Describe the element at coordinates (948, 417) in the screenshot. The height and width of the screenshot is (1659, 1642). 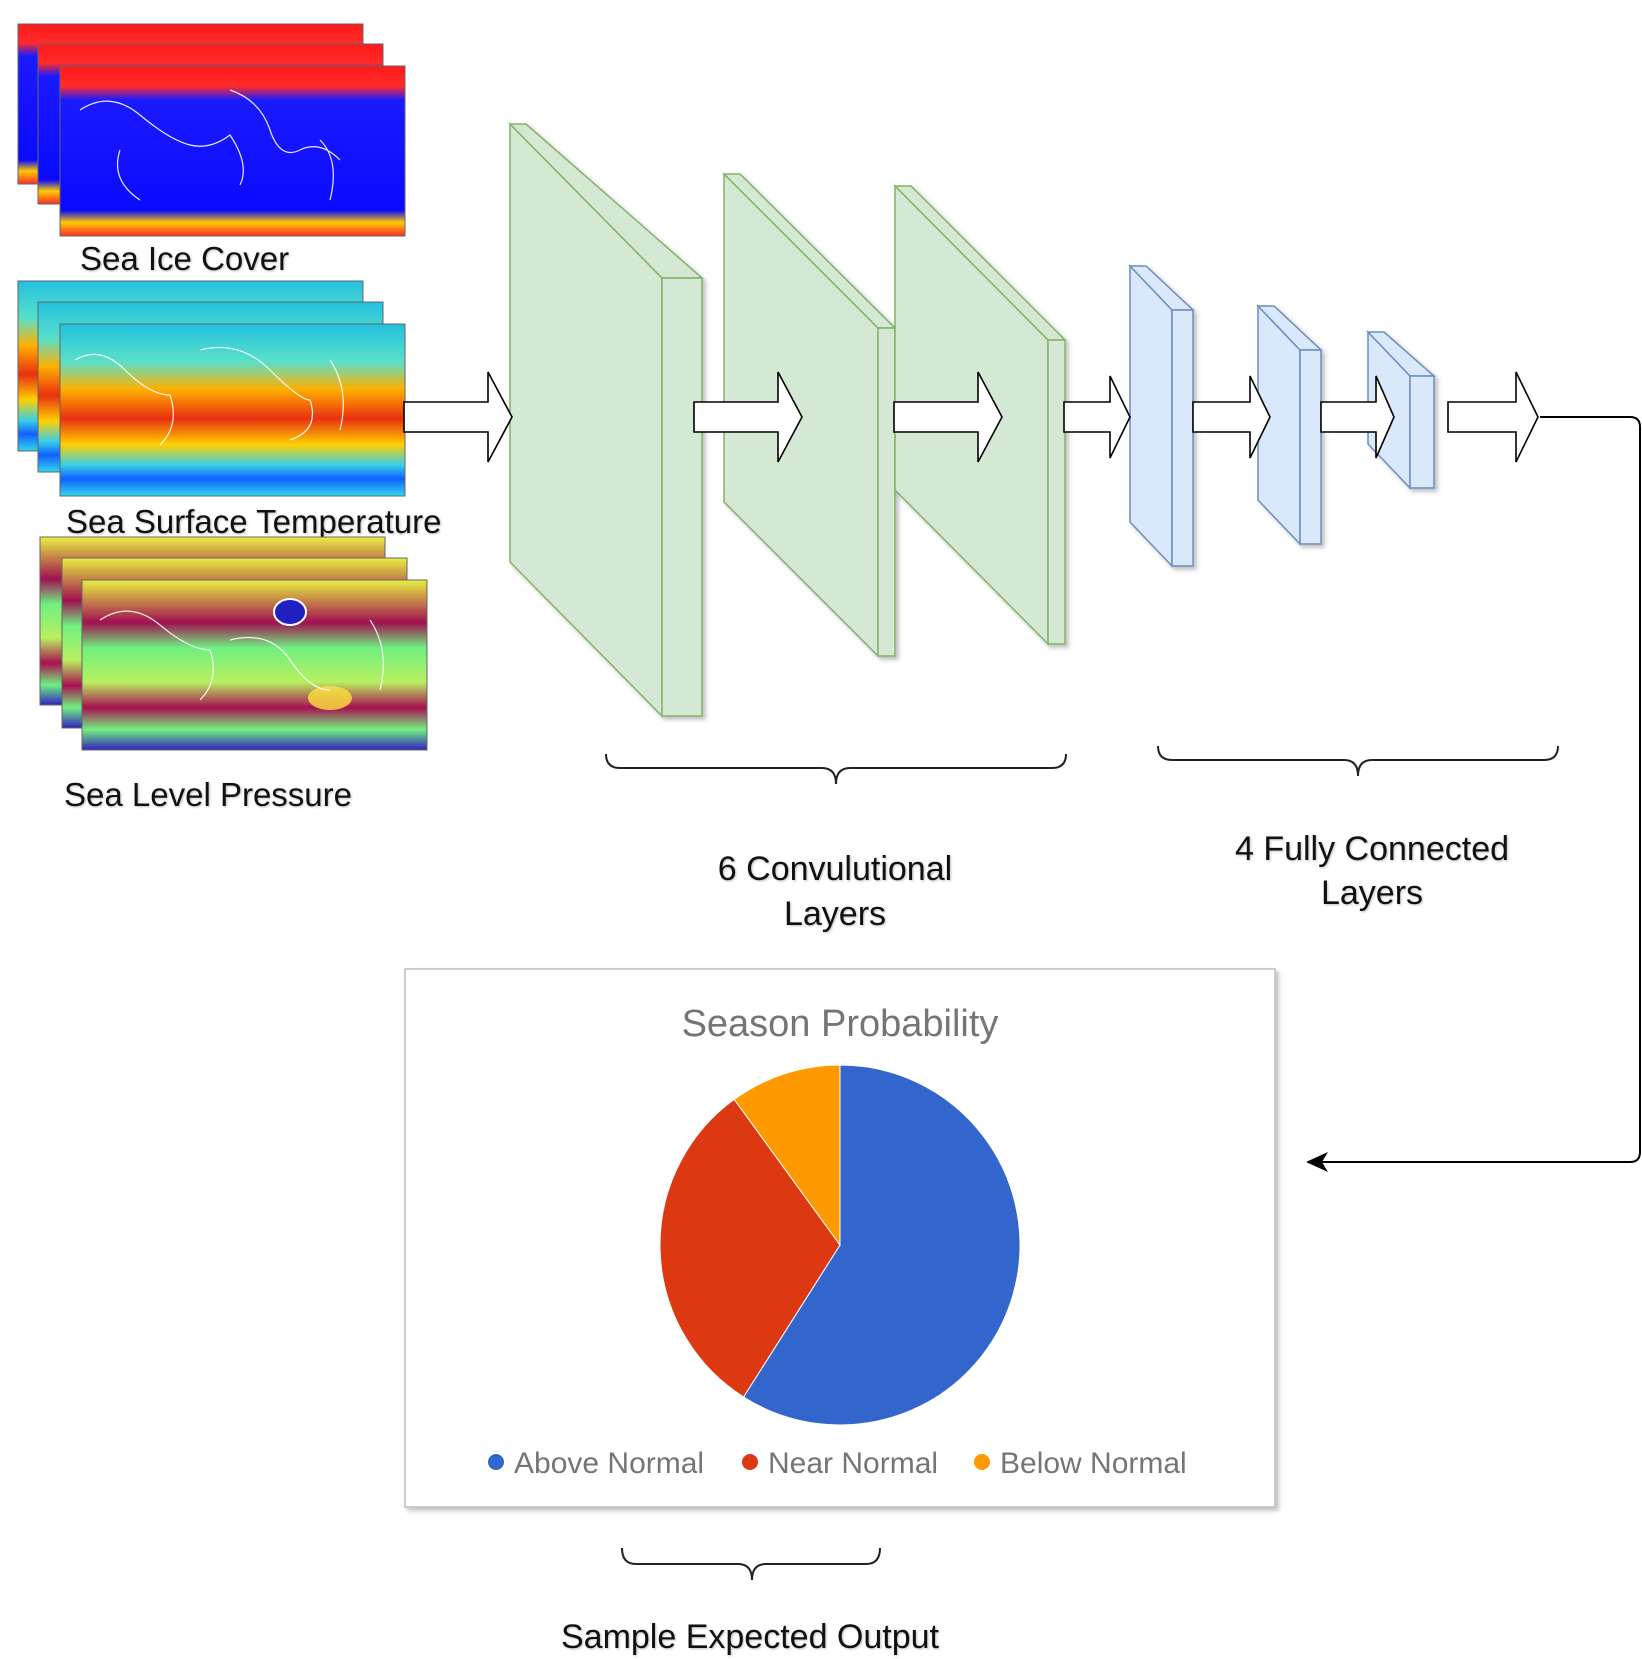
I see `flow-arrow-conv2-to-conv3` at that location.